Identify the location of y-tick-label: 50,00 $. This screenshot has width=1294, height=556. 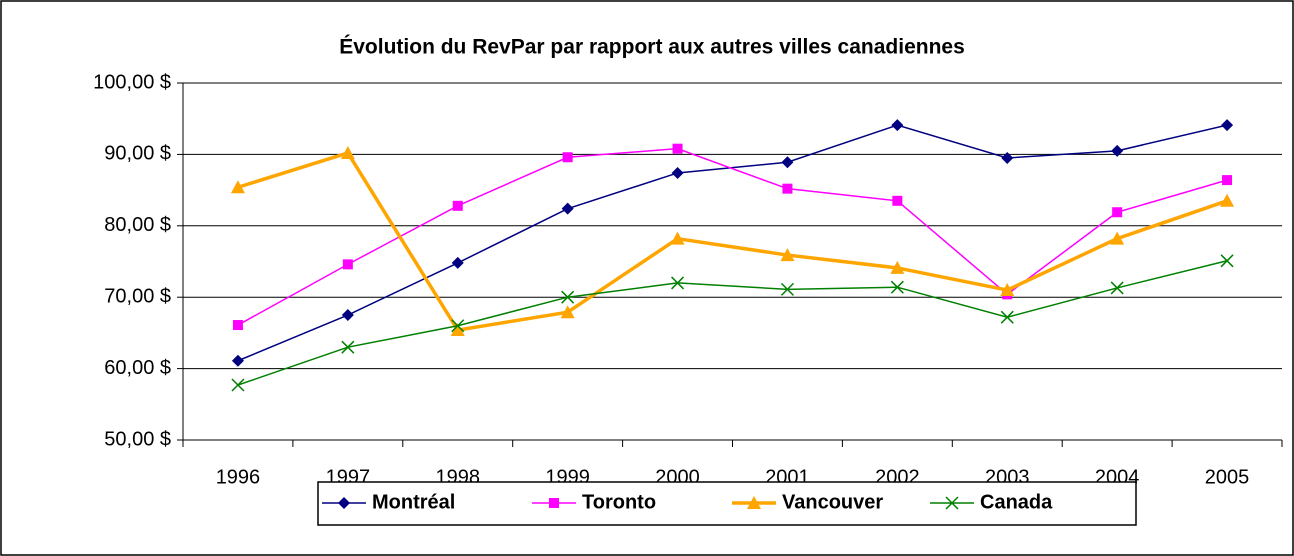
(137, 439).